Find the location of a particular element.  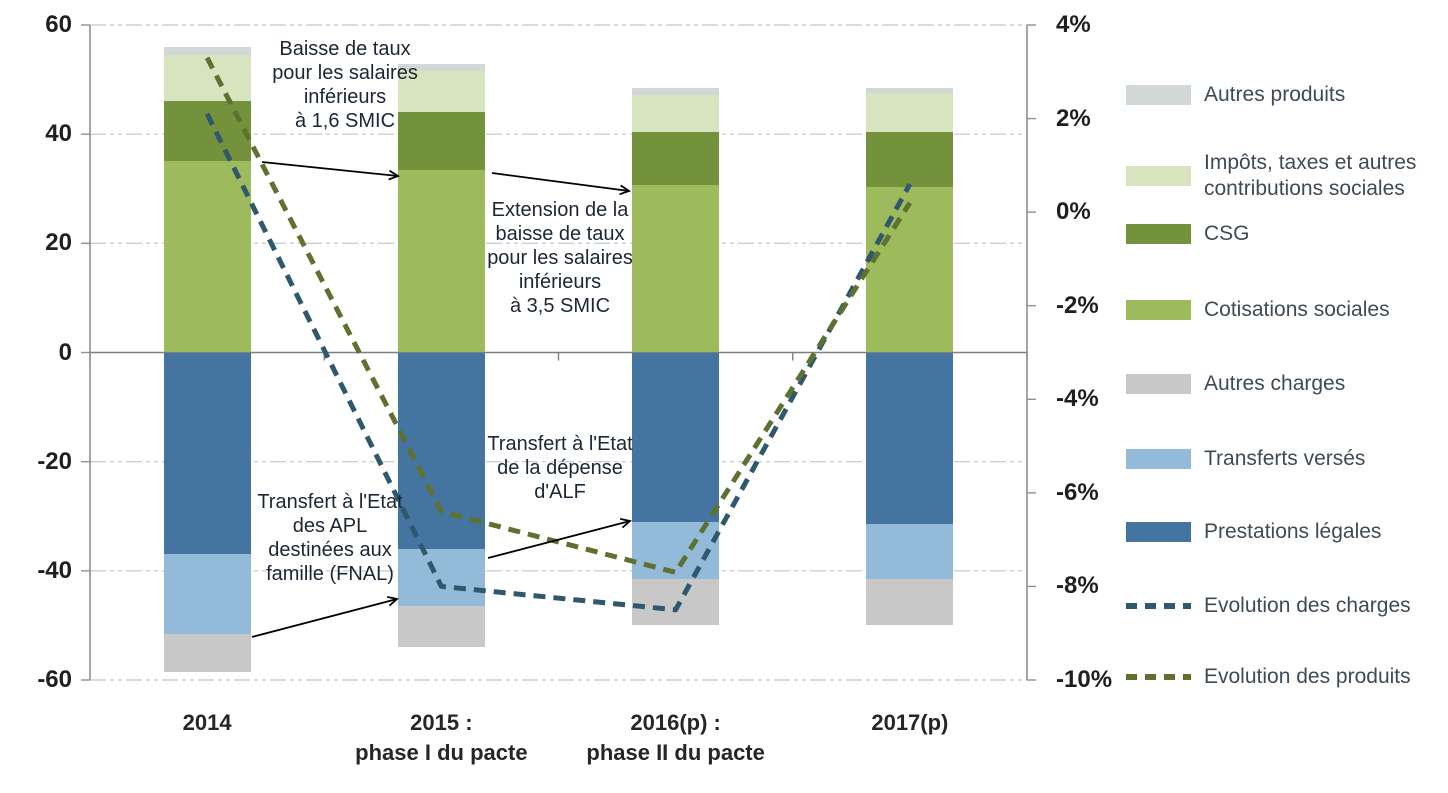

legend-item: Evolution des produits is located at coordinates (1287, 677).